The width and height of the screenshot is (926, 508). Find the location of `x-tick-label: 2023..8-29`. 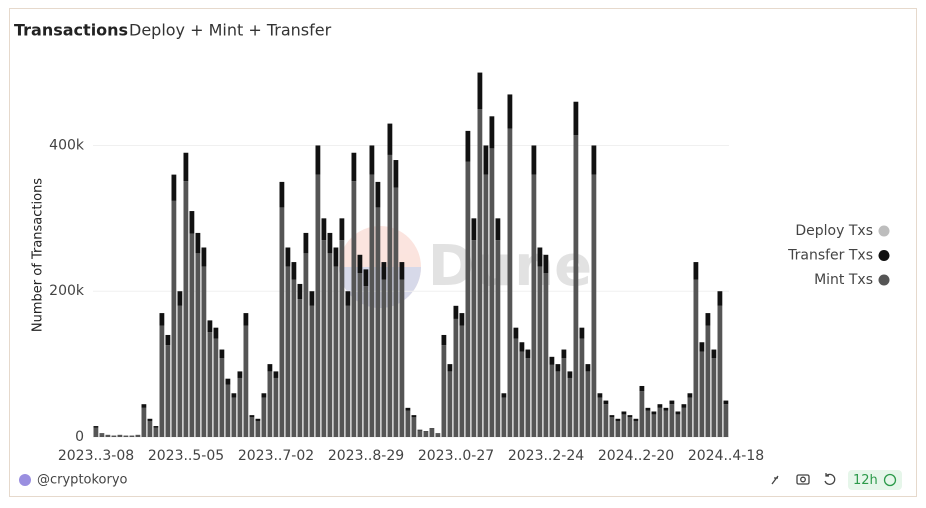

x-tick-label: 2023..8-29 is located at coordinates (366, 456).